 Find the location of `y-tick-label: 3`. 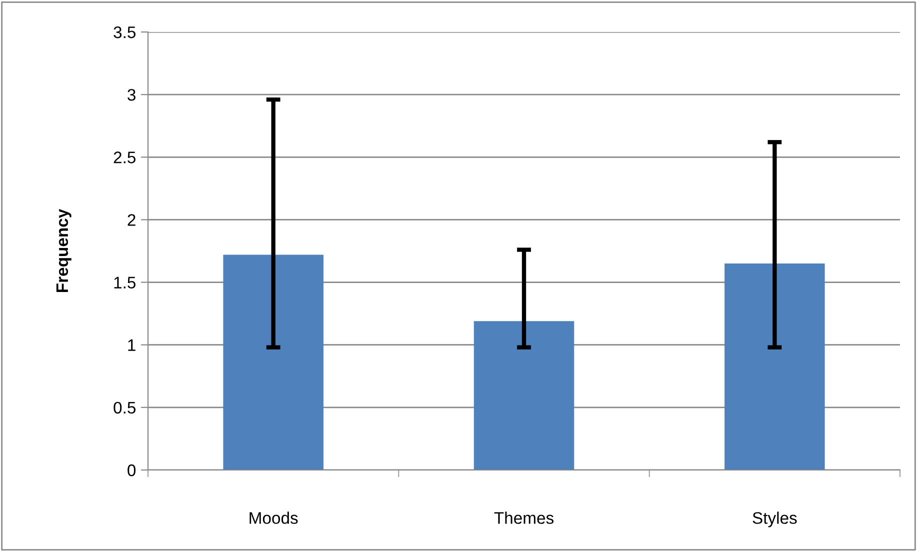

y-tick-label: 3 is located at coordinates (132, 94).